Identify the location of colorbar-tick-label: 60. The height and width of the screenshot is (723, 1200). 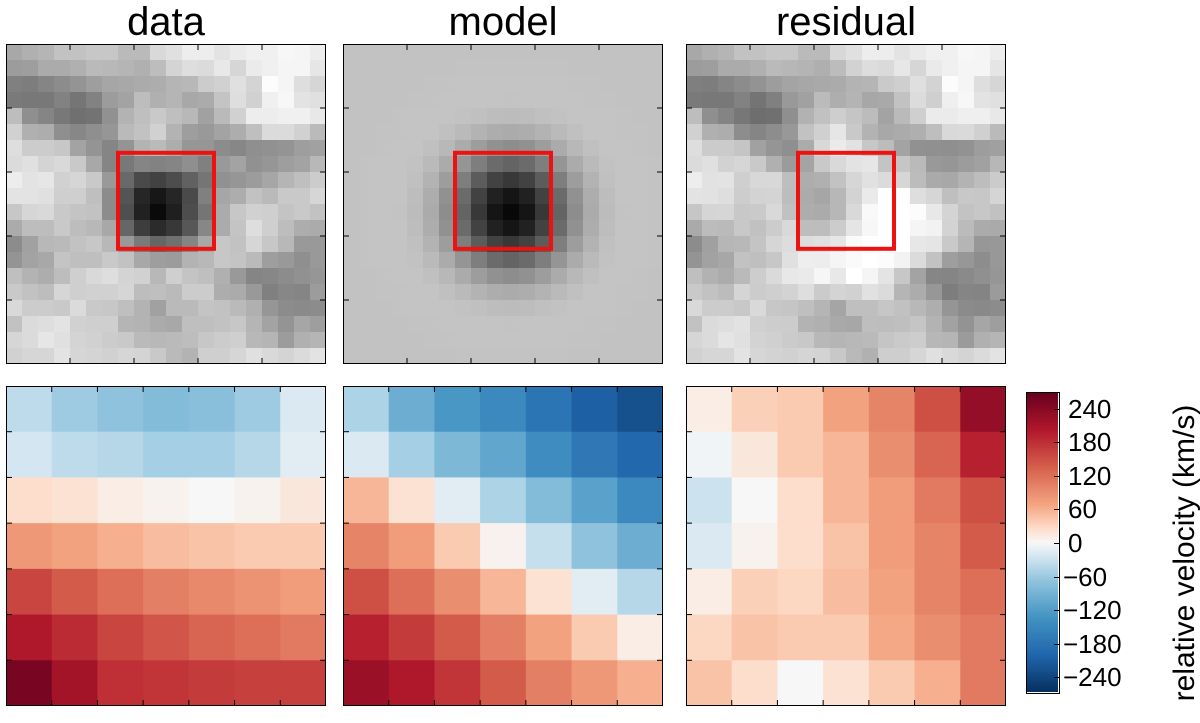
(1082, 509).